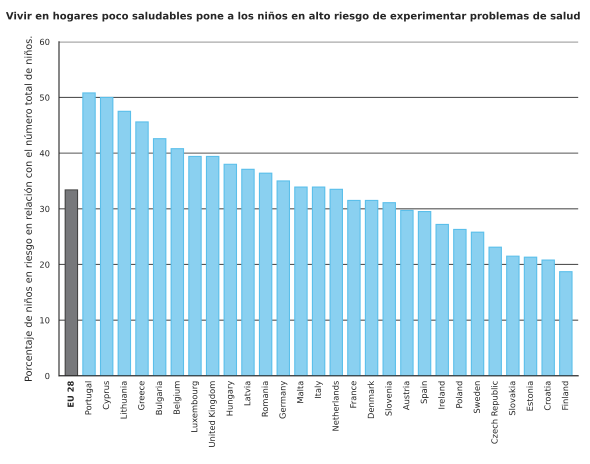 This screenshot has height=464, width=590. Describe the element at coordinates (283, 399) in the screenshot. I see `x-tick-label: Germany` at that location.